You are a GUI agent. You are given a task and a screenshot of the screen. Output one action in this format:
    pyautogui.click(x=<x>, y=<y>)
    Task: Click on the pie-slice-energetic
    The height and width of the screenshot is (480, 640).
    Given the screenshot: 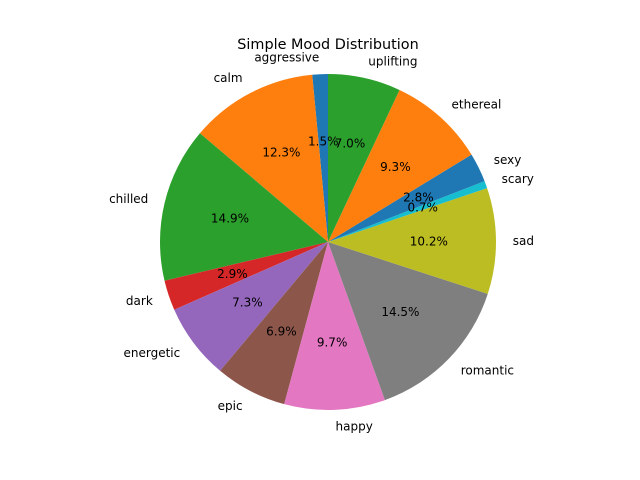 What is the action you would take?
    pyautogui.click(x=251, y=306)
    